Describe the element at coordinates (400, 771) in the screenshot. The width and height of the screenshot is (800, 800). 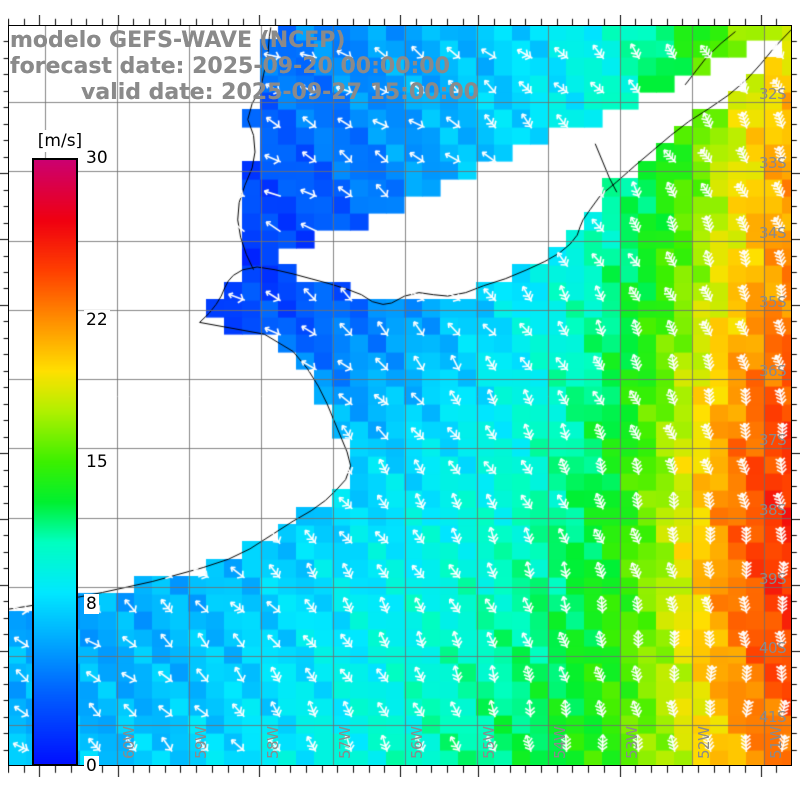
I see `ruler-bottom` at that location.